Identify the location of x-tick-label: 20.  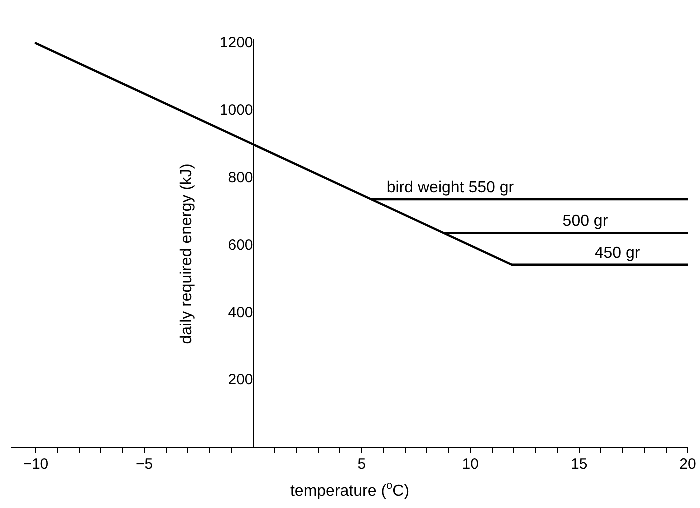
(688, 465).